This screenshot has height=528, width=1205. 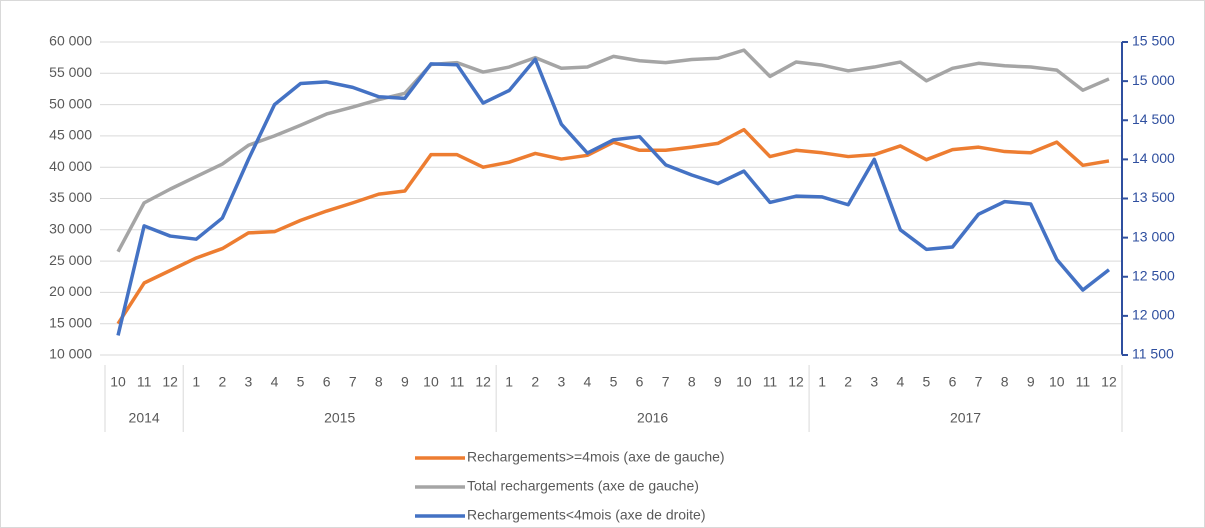 What do you see at coordinates (70, 291) in the screenshot?
I see `y-tick-label: 20 000` at bounding box center [70, 291].